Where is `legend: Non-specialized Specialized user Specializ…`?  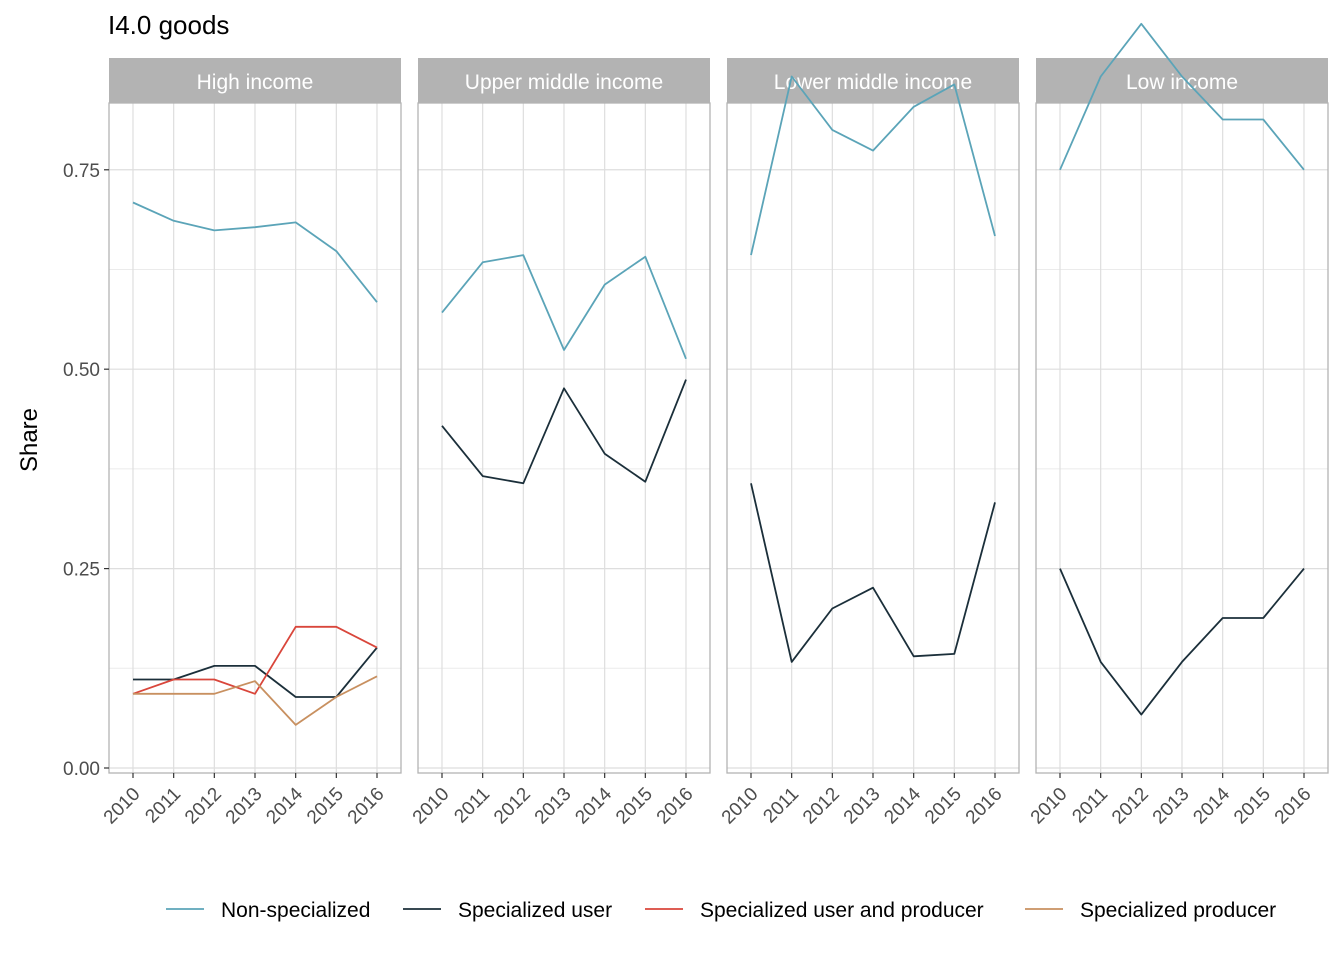 legend: Non-specialized Specialized user Specializ… is located at coordinates (721, 910).